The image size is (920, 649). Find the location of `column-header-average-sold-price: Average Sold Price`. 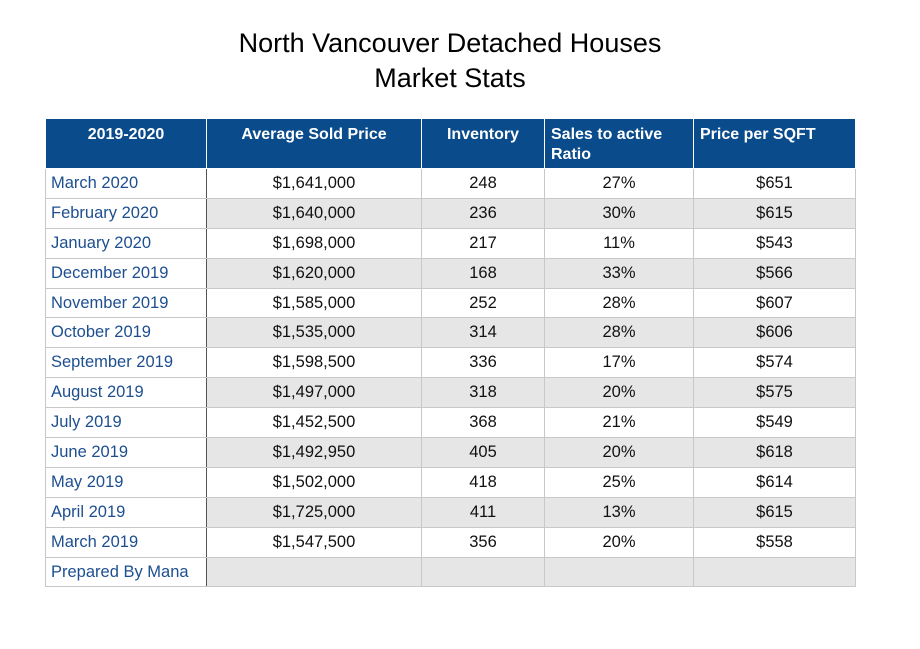

column-header-average-sold-price: Average Sold Price is located at coordinates (314, 143).